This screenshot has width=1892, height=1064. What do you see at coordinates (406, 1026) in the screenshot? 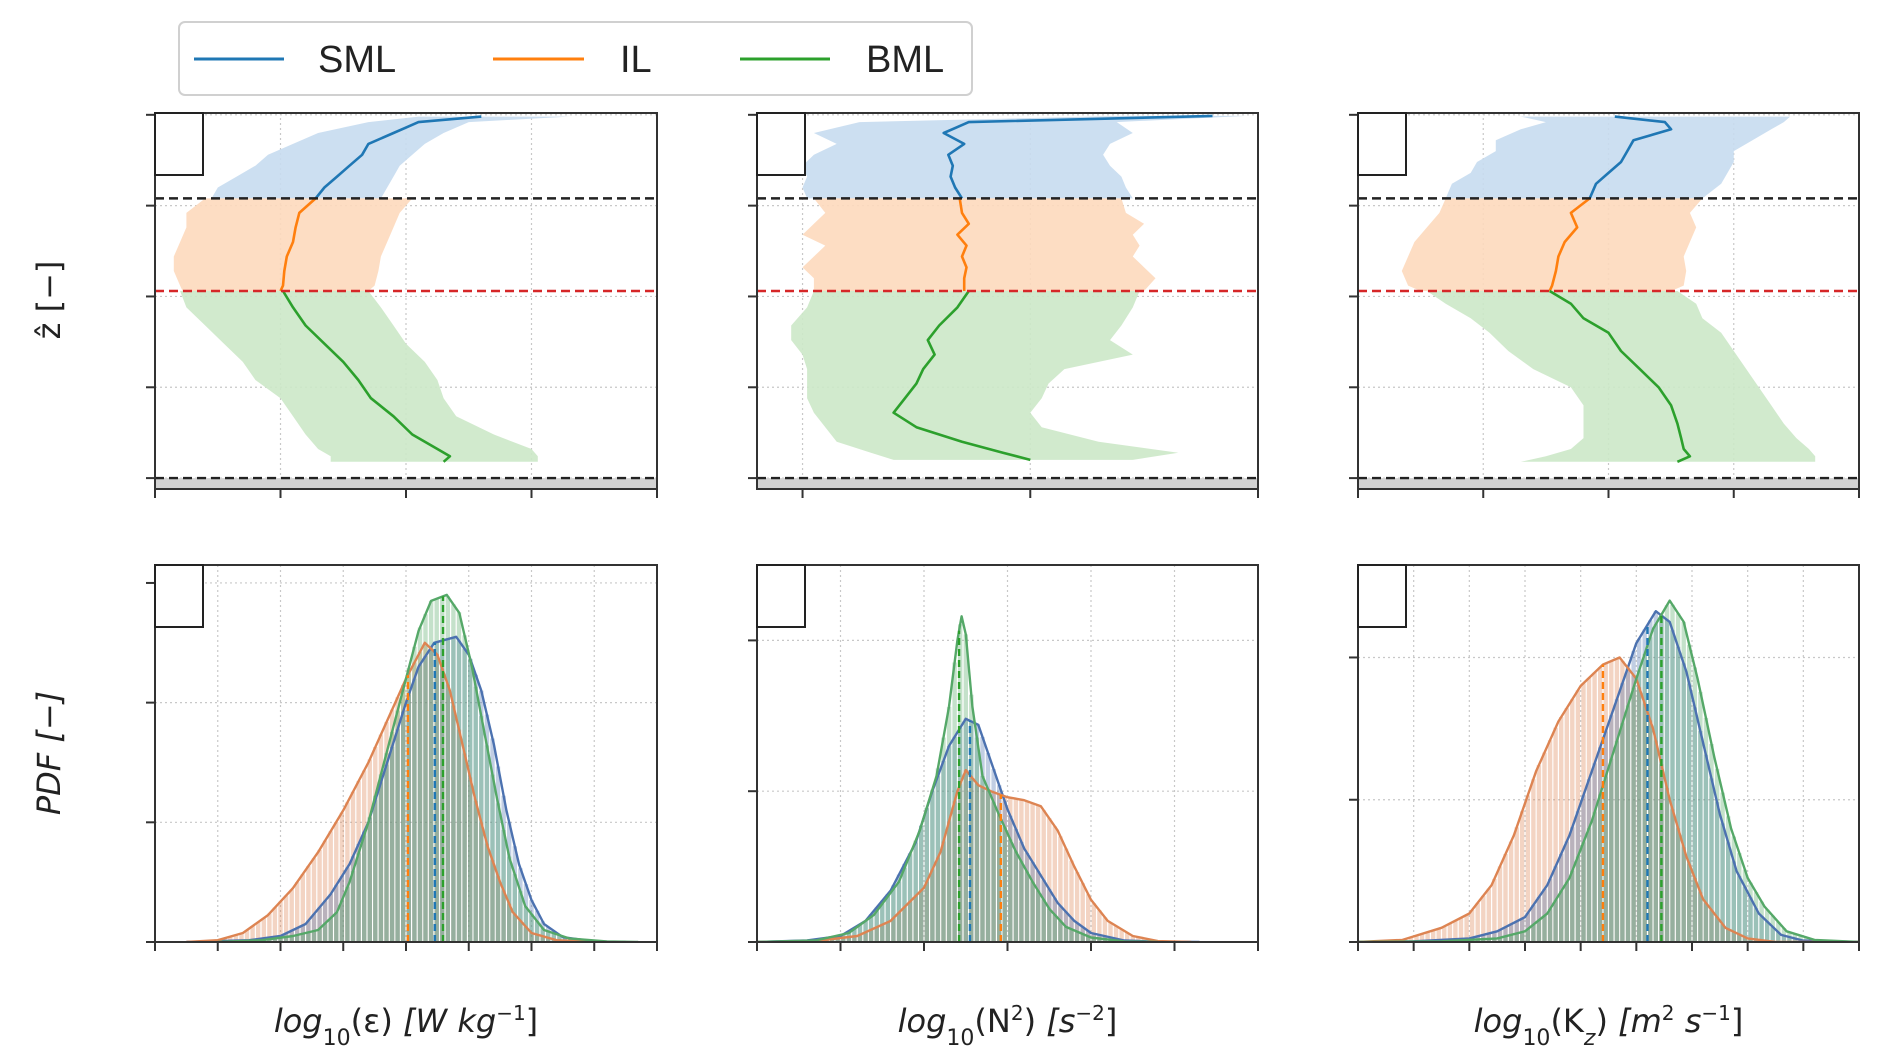
I see `x-axis-label: log10(ε) [W kg−1]` at bounding box center [406, 1026].